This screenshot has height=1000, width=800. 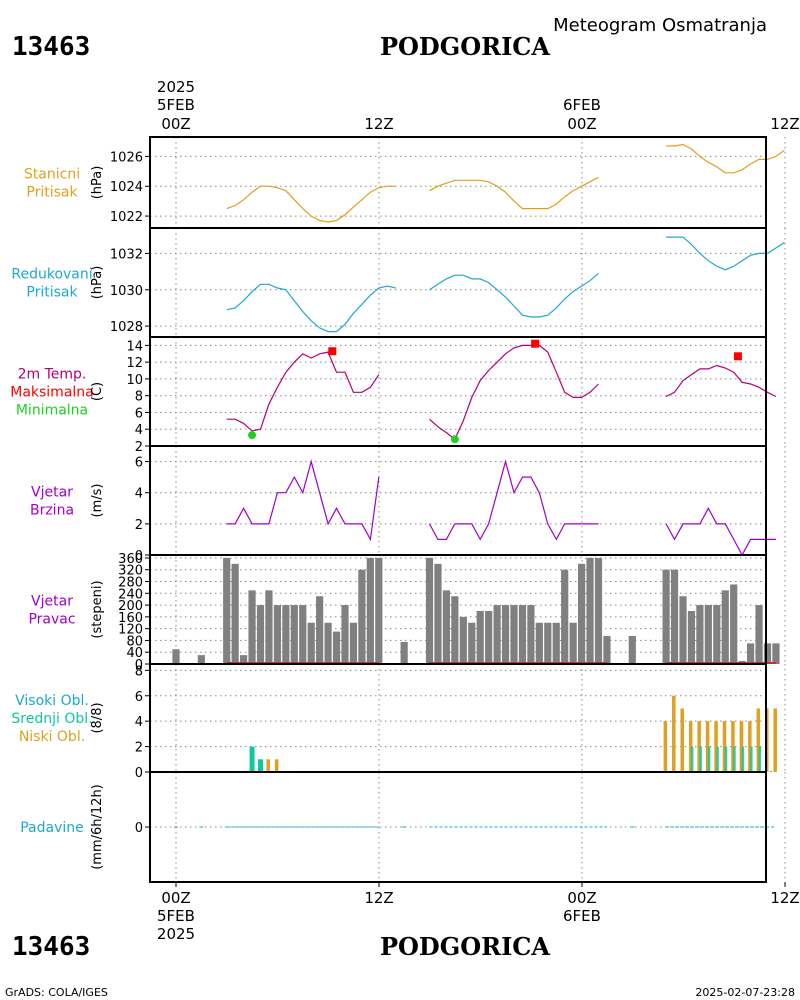 I want to click on wind_dir-unit-label: (stepeni), so click(x=97, y=609).